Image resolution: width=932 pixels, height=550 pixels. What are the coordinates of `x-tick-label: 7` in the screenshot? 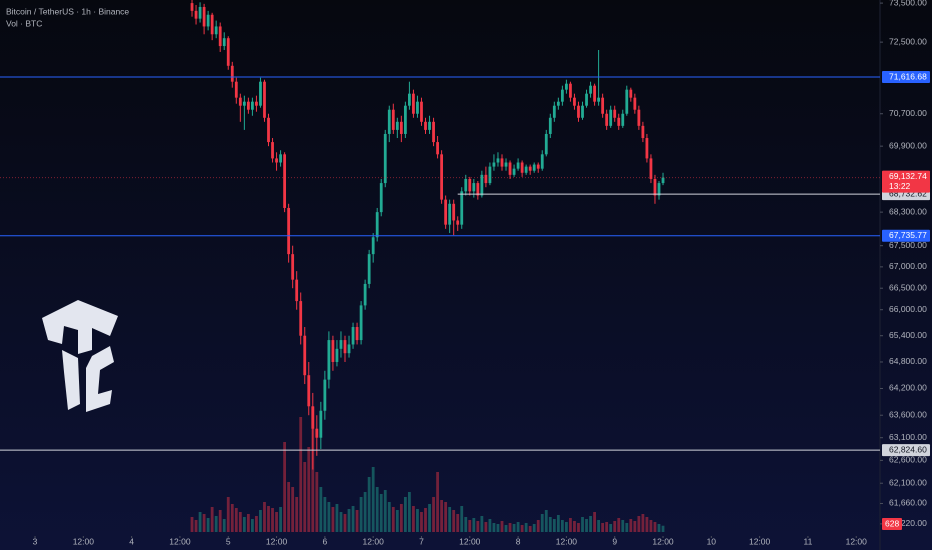 It's located at (421, 541).